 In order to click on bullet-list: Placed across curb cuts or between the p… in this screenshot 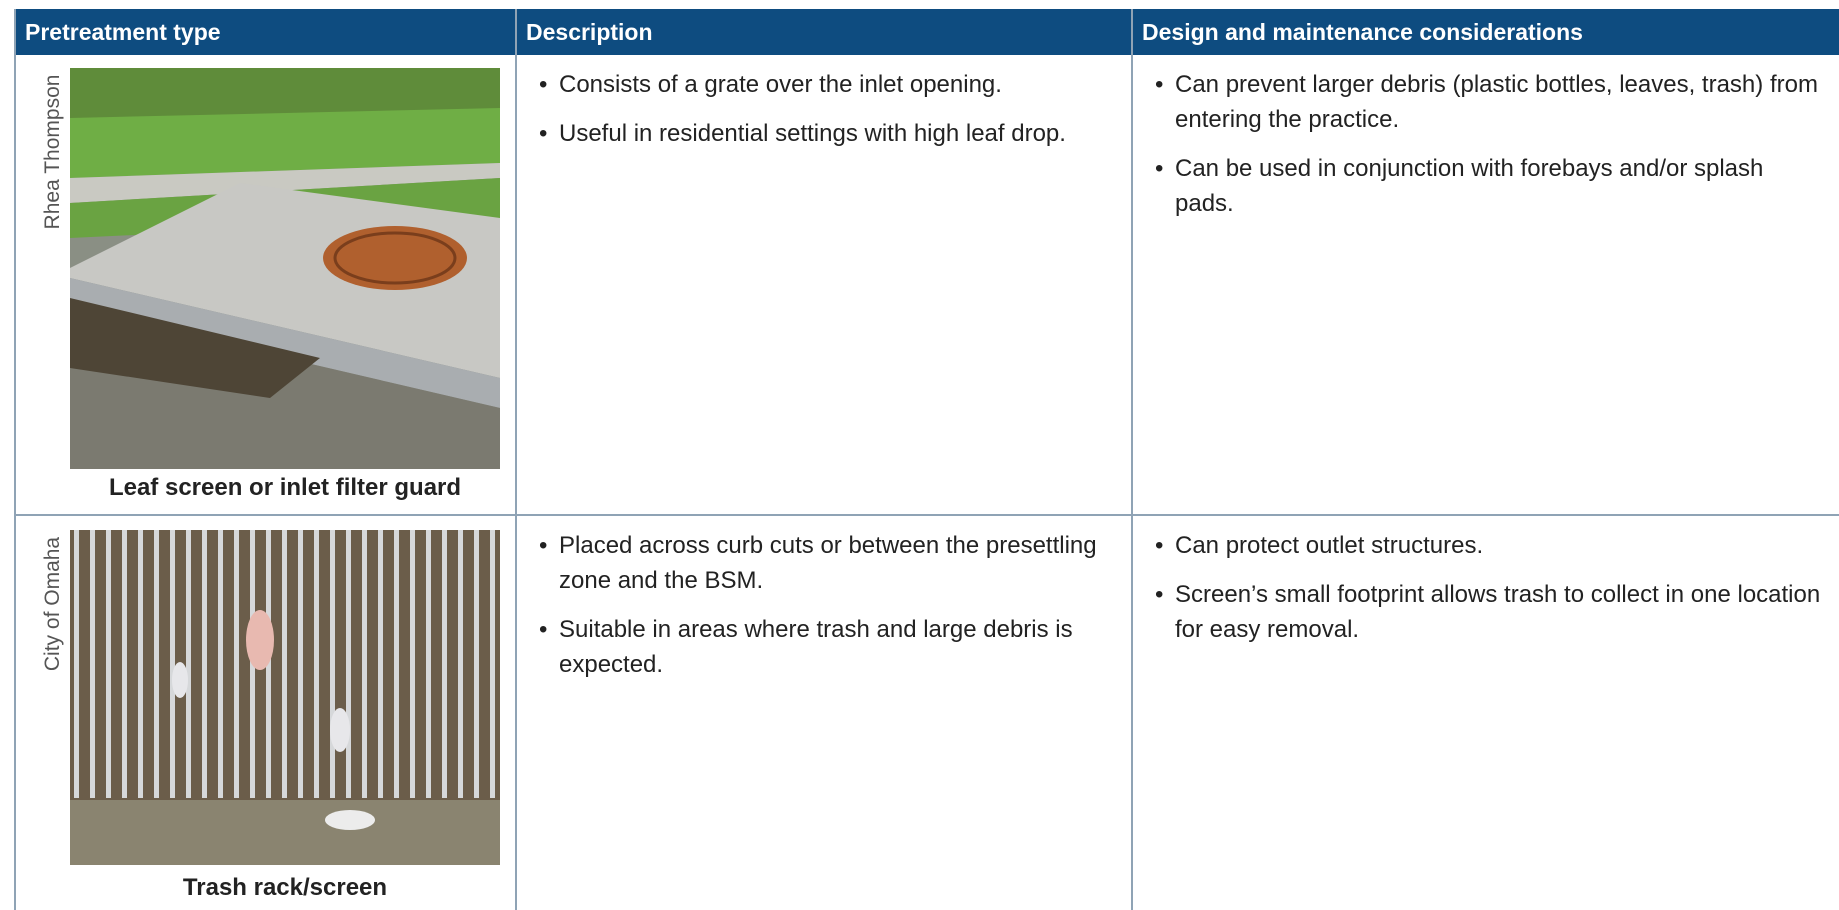, I will do `click(824, 599)`.